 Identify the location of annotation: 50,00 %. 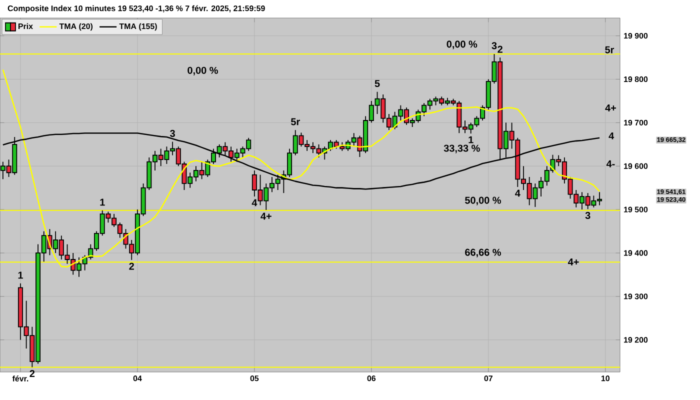
(483, 201).